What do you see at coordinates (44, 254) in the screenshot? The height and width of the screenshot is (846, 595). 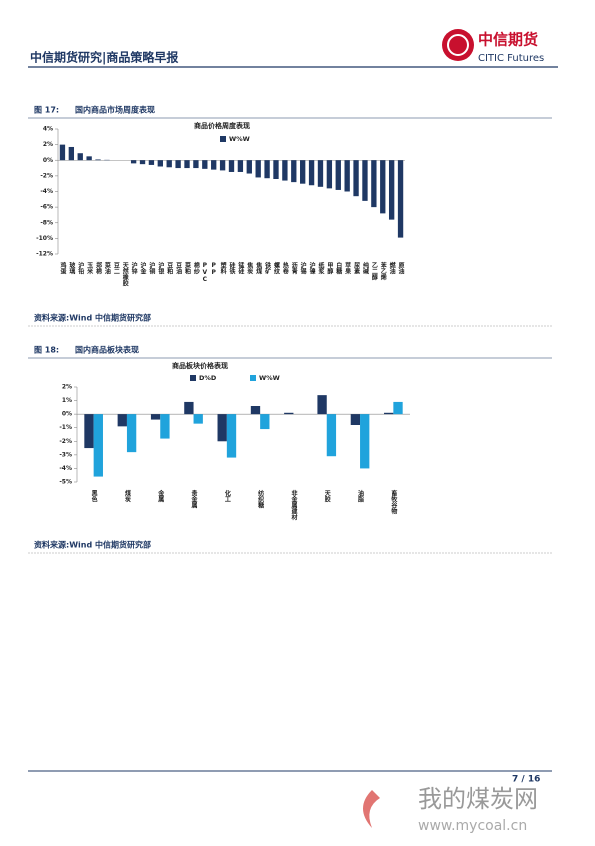 I see `y-tick-label: -12%` at bounding box center [44, 254].